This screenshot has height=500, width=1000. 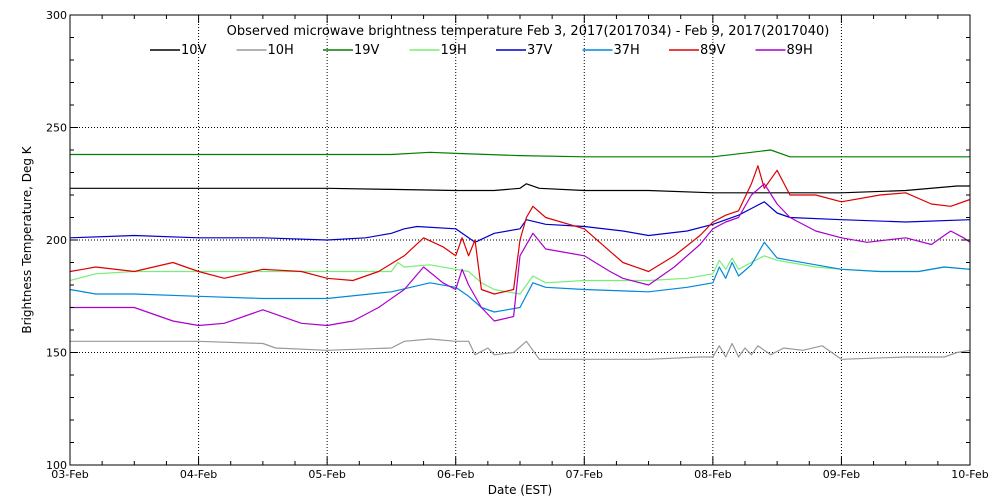 I want to click on legend: 10V 10H 19V 19H 37V 37H 89V 89H, so click(x=481, y=50).